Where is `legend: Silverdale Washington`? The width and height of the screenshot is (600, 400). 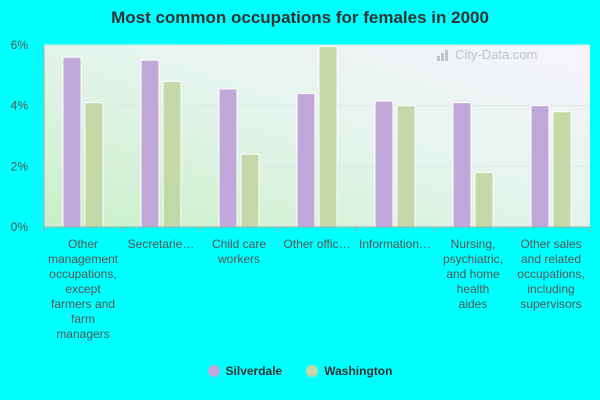 legend: Silverdale Washington is located at coordinates (300, 371).